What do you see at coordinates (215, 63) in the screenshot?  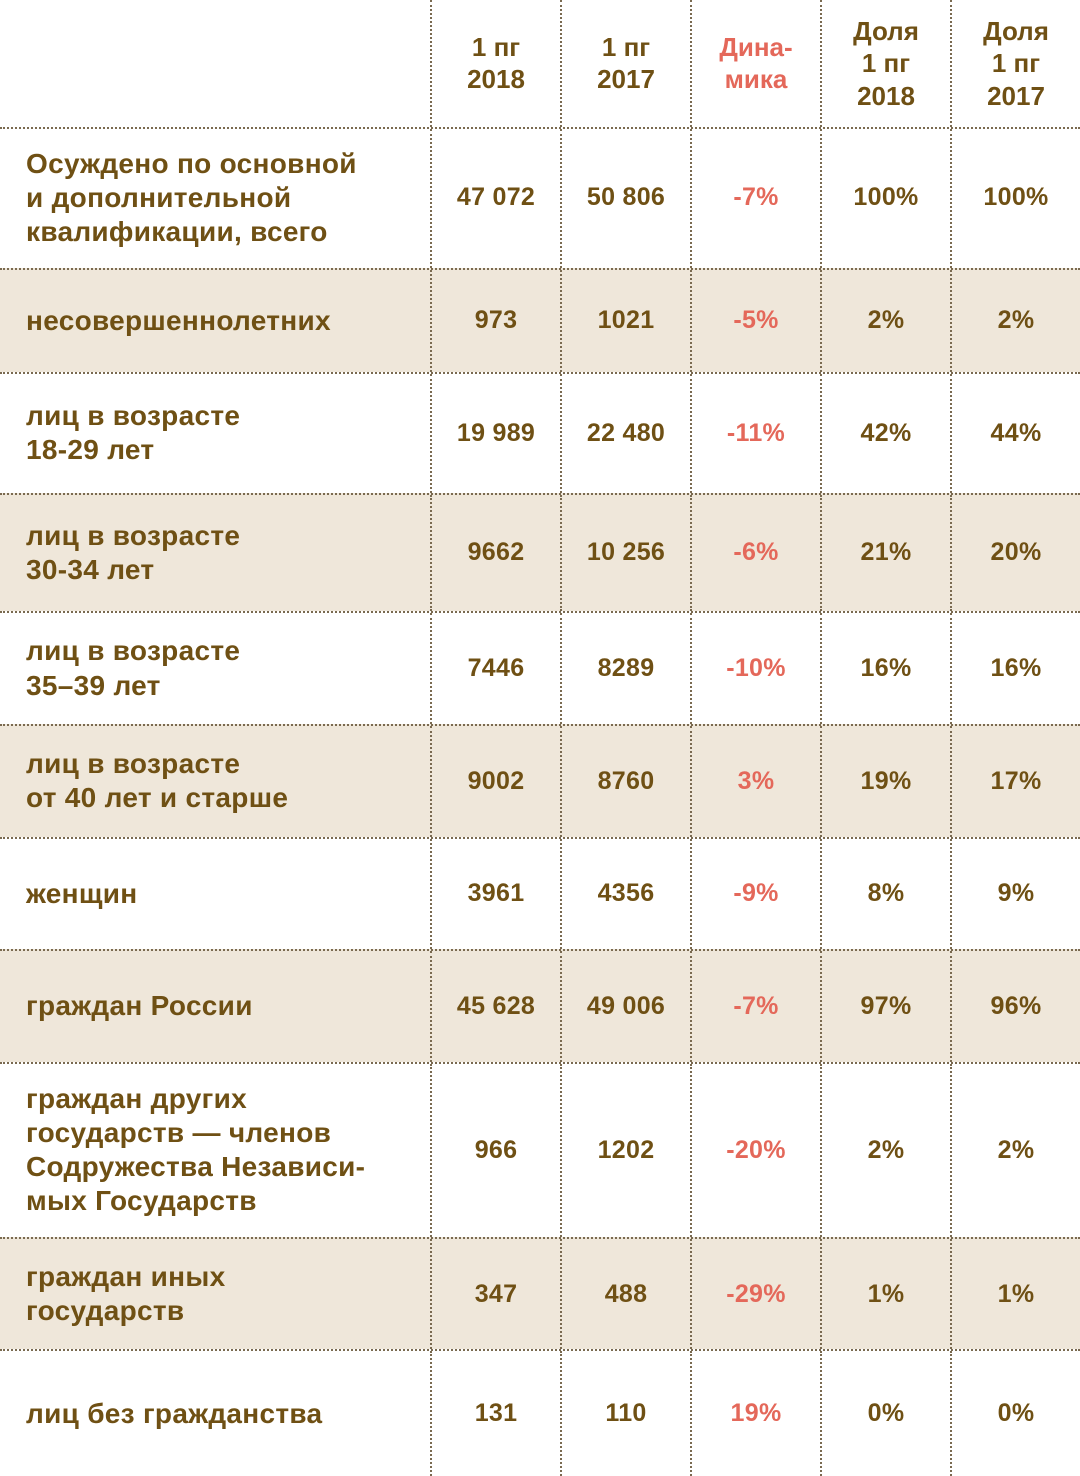 I see `header-empty` at bounding box center [215, 63].